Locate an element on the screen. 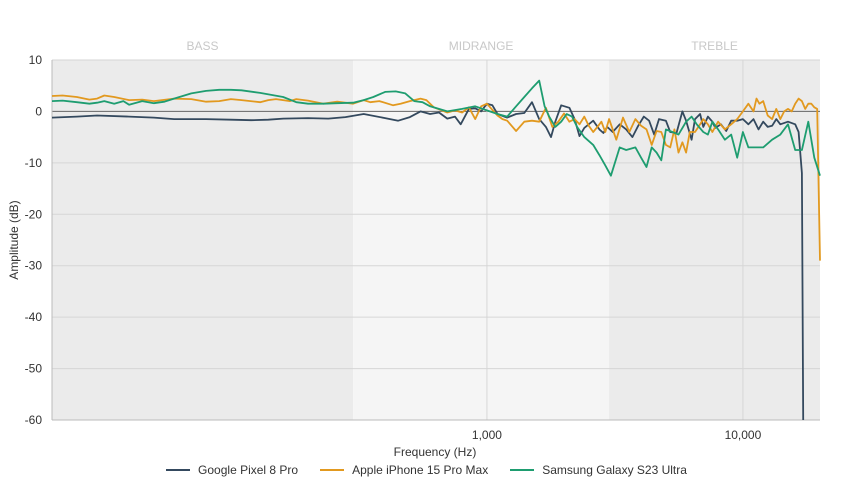  x-axis-title: Frequency (Hz) is located at coordinates (435, 452).